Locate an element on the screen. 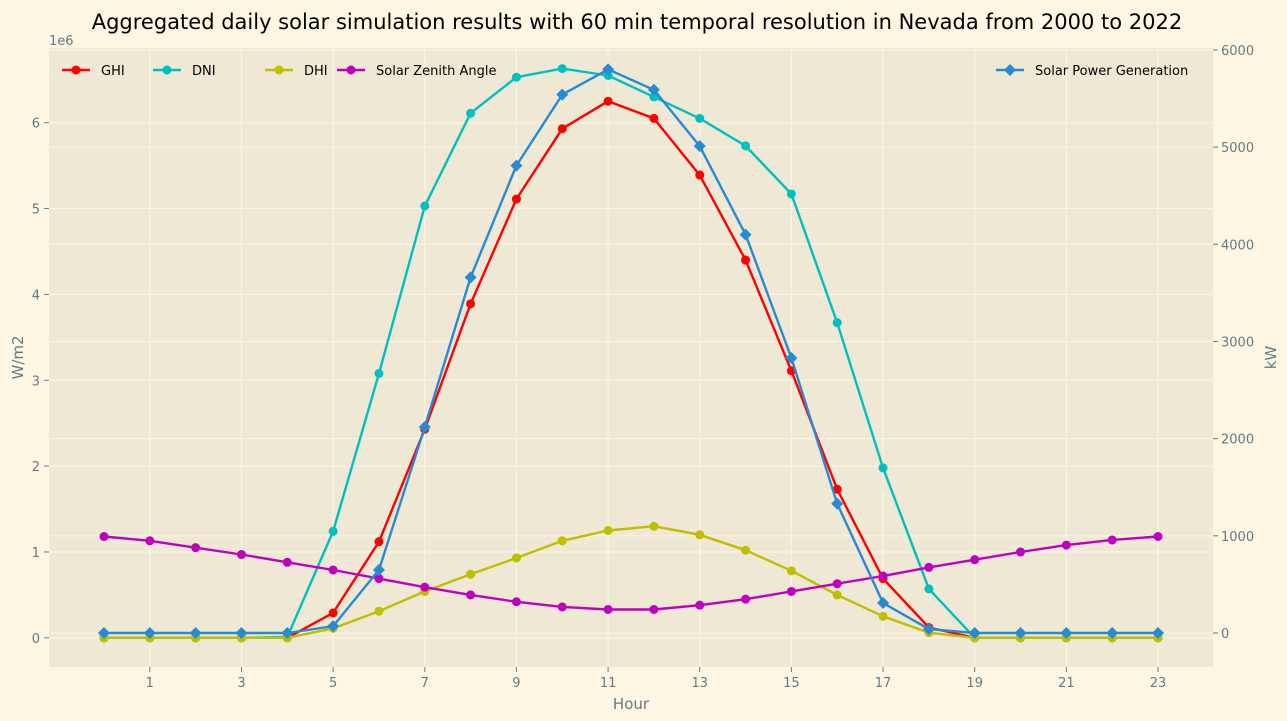  legend-item: Solar Zenith Angle is located at coordinates (416, 71).